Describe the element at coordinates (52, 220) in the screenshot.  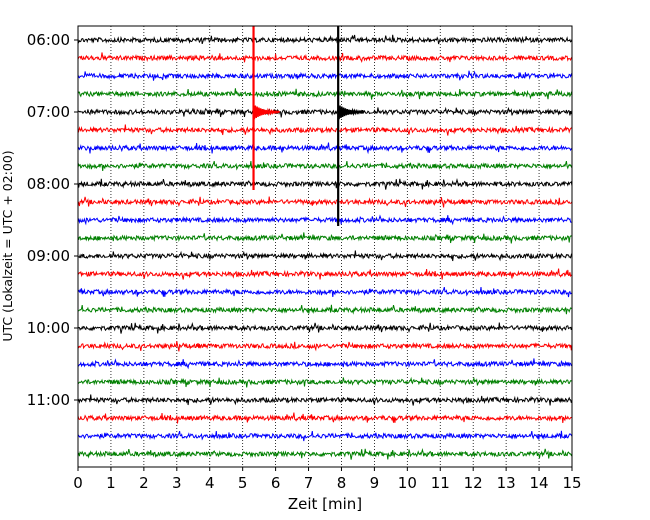
I see `y-axis-ticks: 06:00 07:00 08:00 09:00 10:00 11:00` at that location.